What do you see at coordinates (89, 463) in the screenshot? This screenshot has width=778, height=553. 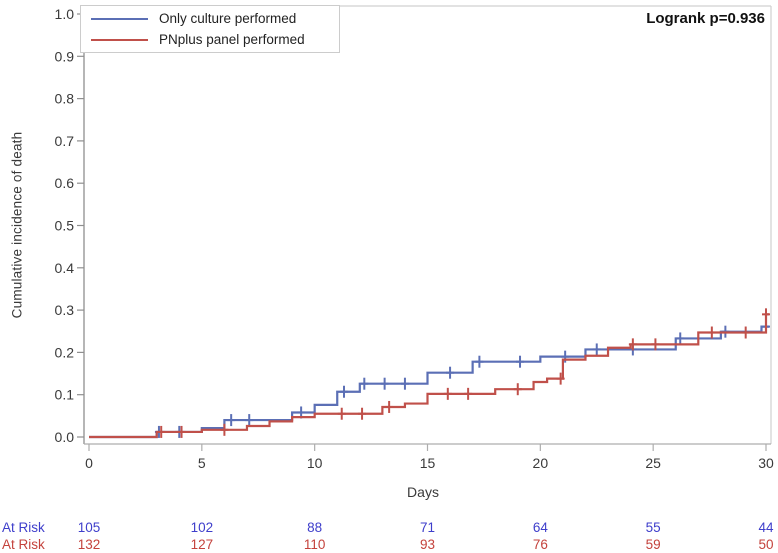 I see `x-tick-label: 0` at bounding box center [89, 463].